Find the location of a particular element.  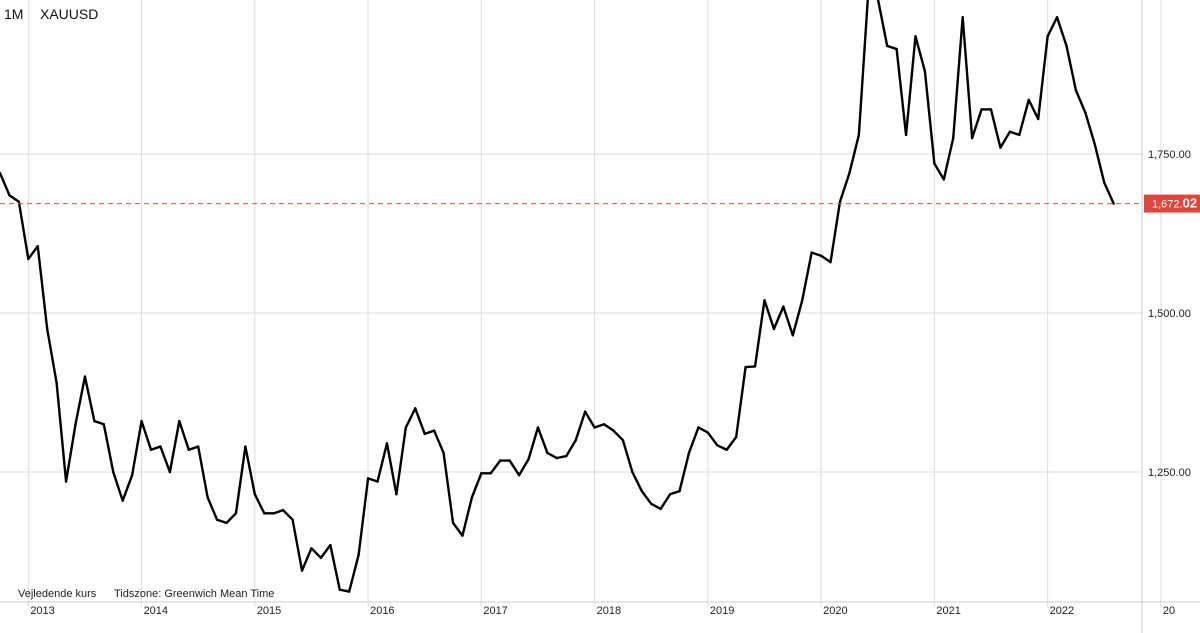

x-tick-label: 2016 is located at coordinates (382, 611).